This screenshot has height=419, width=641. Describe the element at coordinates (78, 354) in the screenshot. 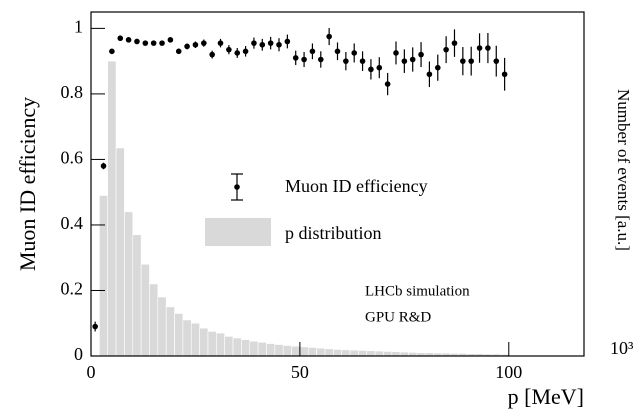

I see `y-tick-label: 0` at that location.